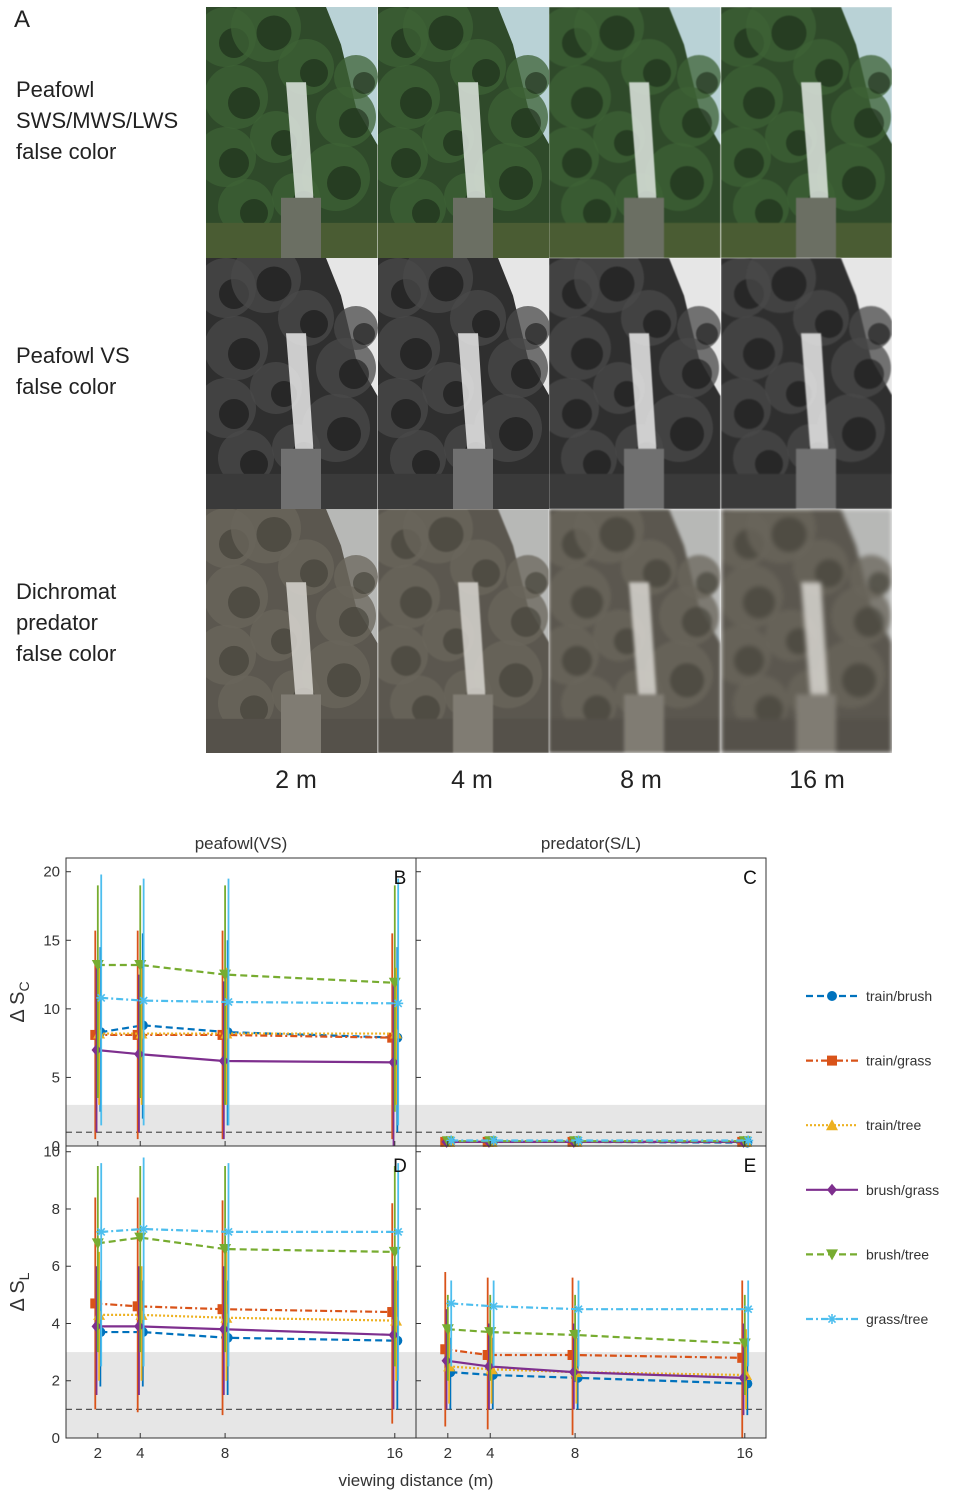 The height and width of the screenshot is (1492, 964). What do you see at coordinates (56, 1381) in the screenshot?
I see `y-tick-label: 2` at bounding box center [56, 1381].